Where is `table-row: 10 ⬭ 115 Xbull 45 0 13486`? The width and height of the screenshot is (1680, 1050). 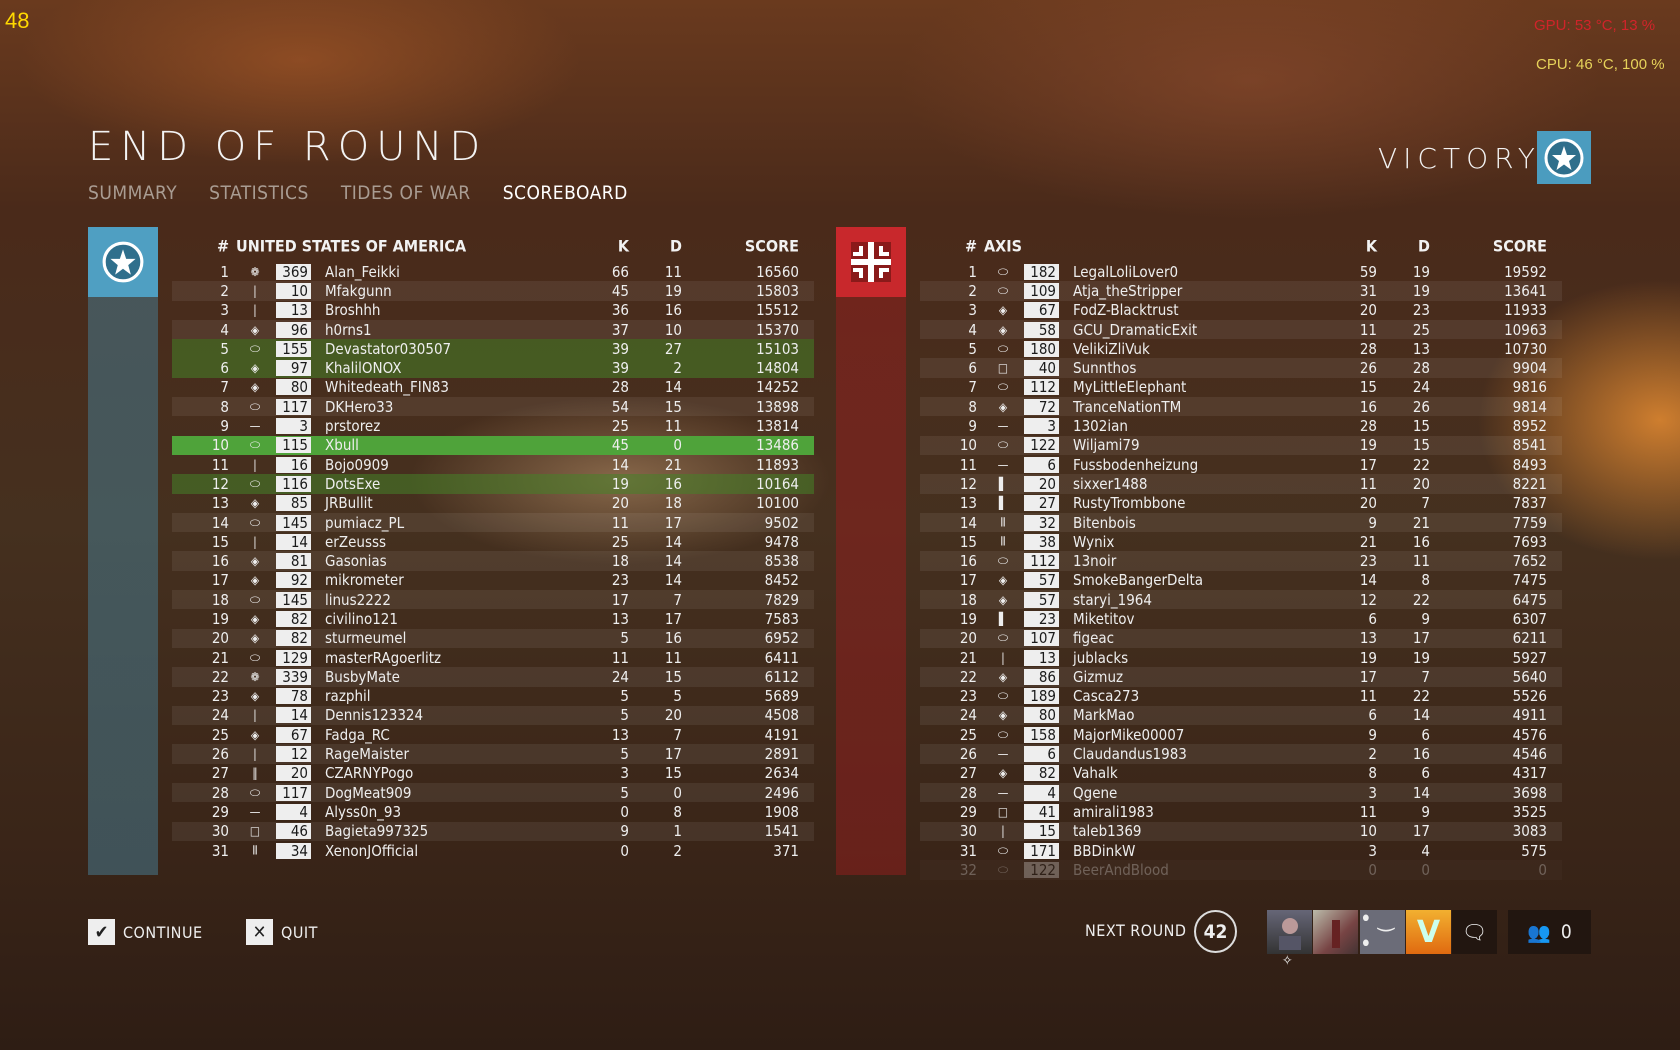
table-row: 10 ⬭ 115 Xbull 45 0 13486 is located at coordinates (493, 445).